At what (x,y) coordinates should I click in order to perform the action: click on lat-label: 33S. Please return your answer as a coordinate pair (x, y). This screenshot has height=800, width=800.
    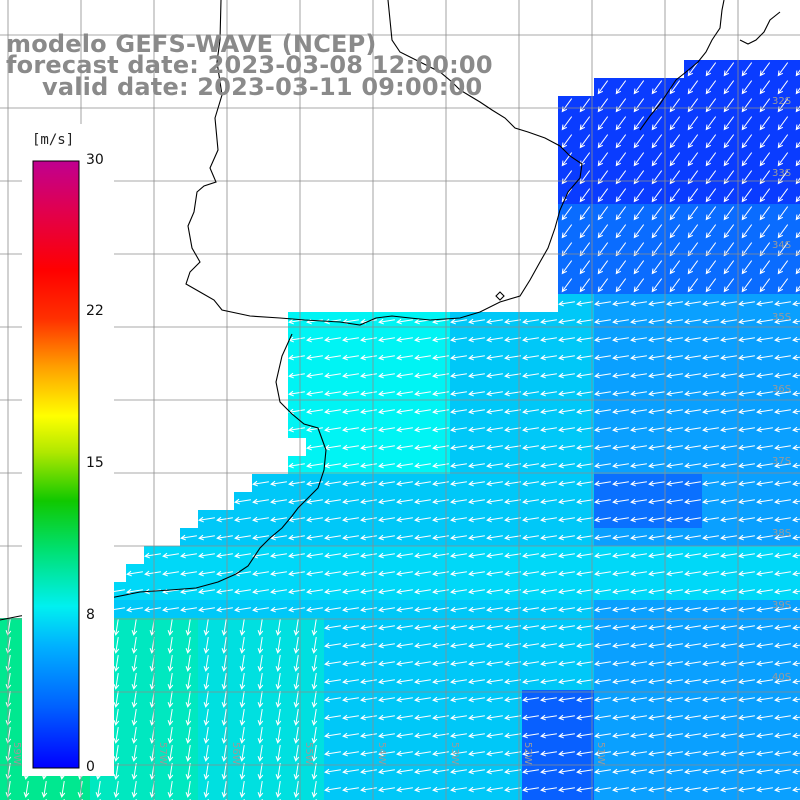
    Looking at the image, I should click on (781, 173).